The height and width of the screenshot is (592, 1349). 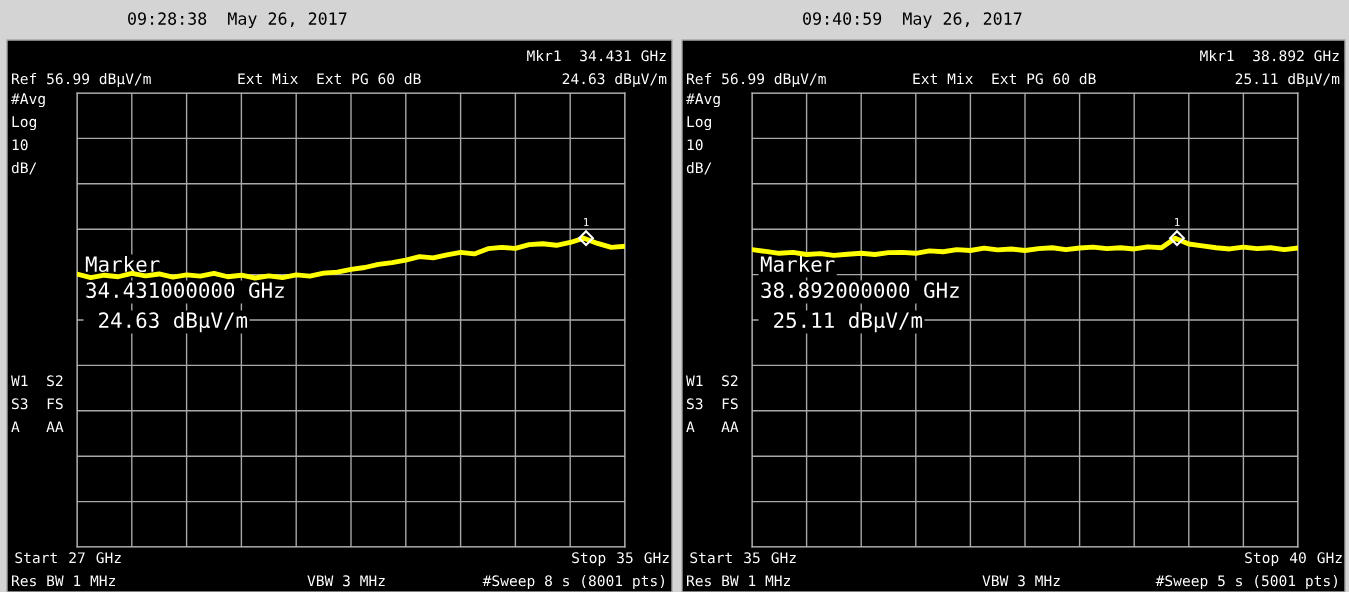 What do you see at coordinates (1246, 582) in the screenshot?
I see `text: #Sweep 5 s (5001 pts)` at bounding box center [1246, 582].